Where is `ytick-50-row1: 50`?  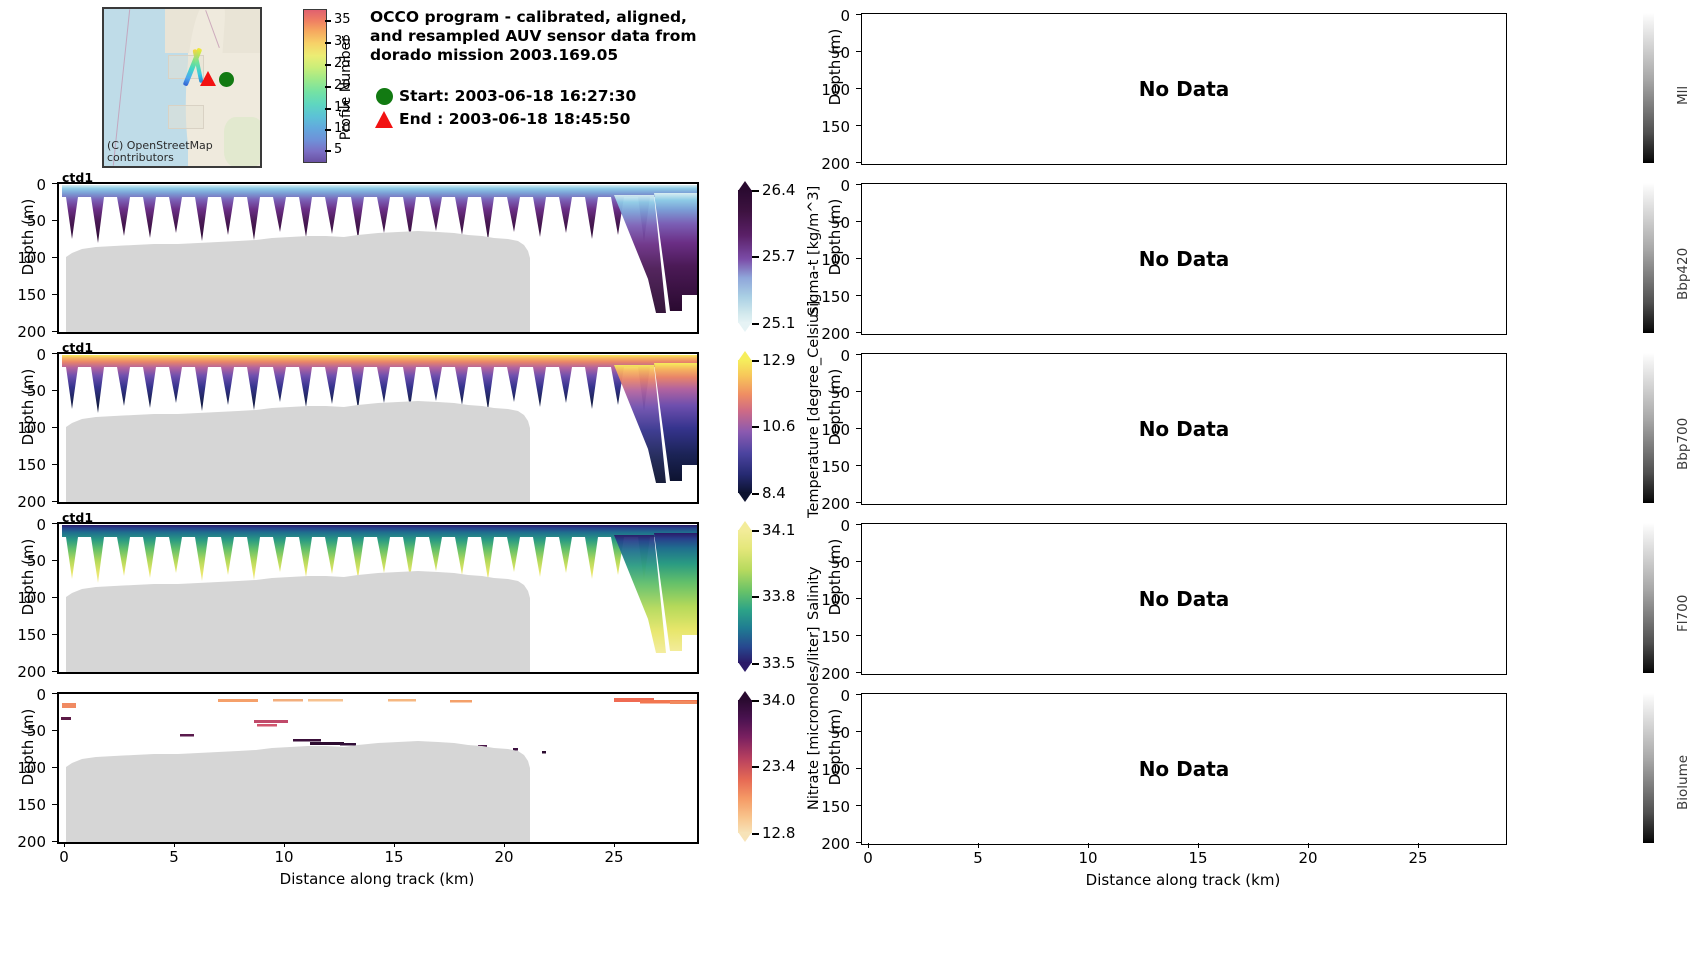 ytick-50-row1: 50 is located at coordinates (36, 221).